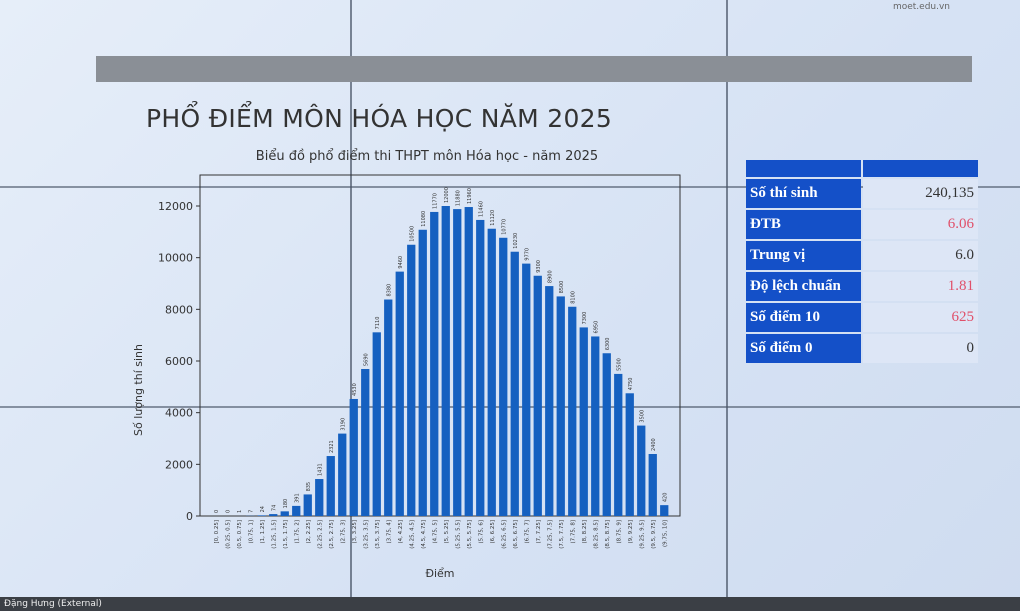 The width and height of the screenshot is (1020, 611). I want to click on y-tick-label: 8000, so click(179, 309).